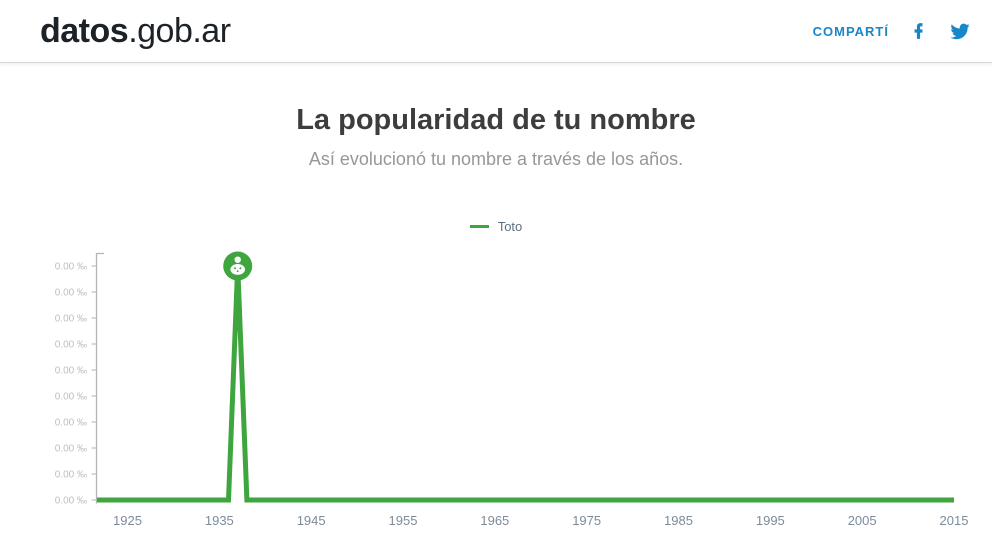  I want to click on facebook-icon, so click(918, 31).